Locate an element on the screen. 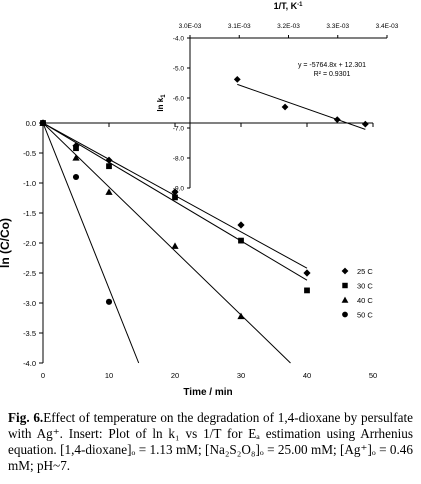 The image size is (421, 484). inset-y-tick-label: -4.0 is located at coordinates (179, 39).